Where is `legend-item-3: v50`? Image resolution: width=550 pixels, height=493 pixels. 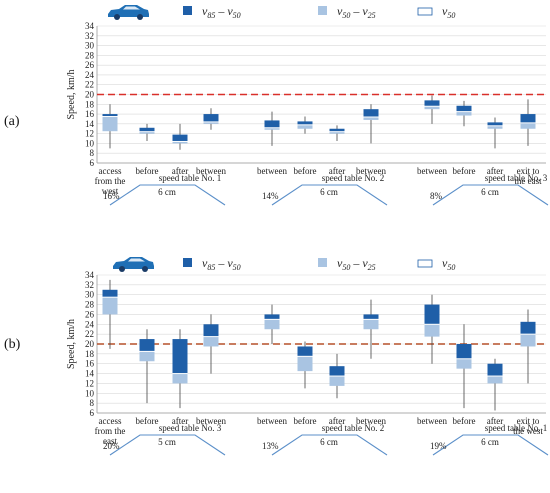 legend-item-3: v50 is located at coordinates (436, 264).